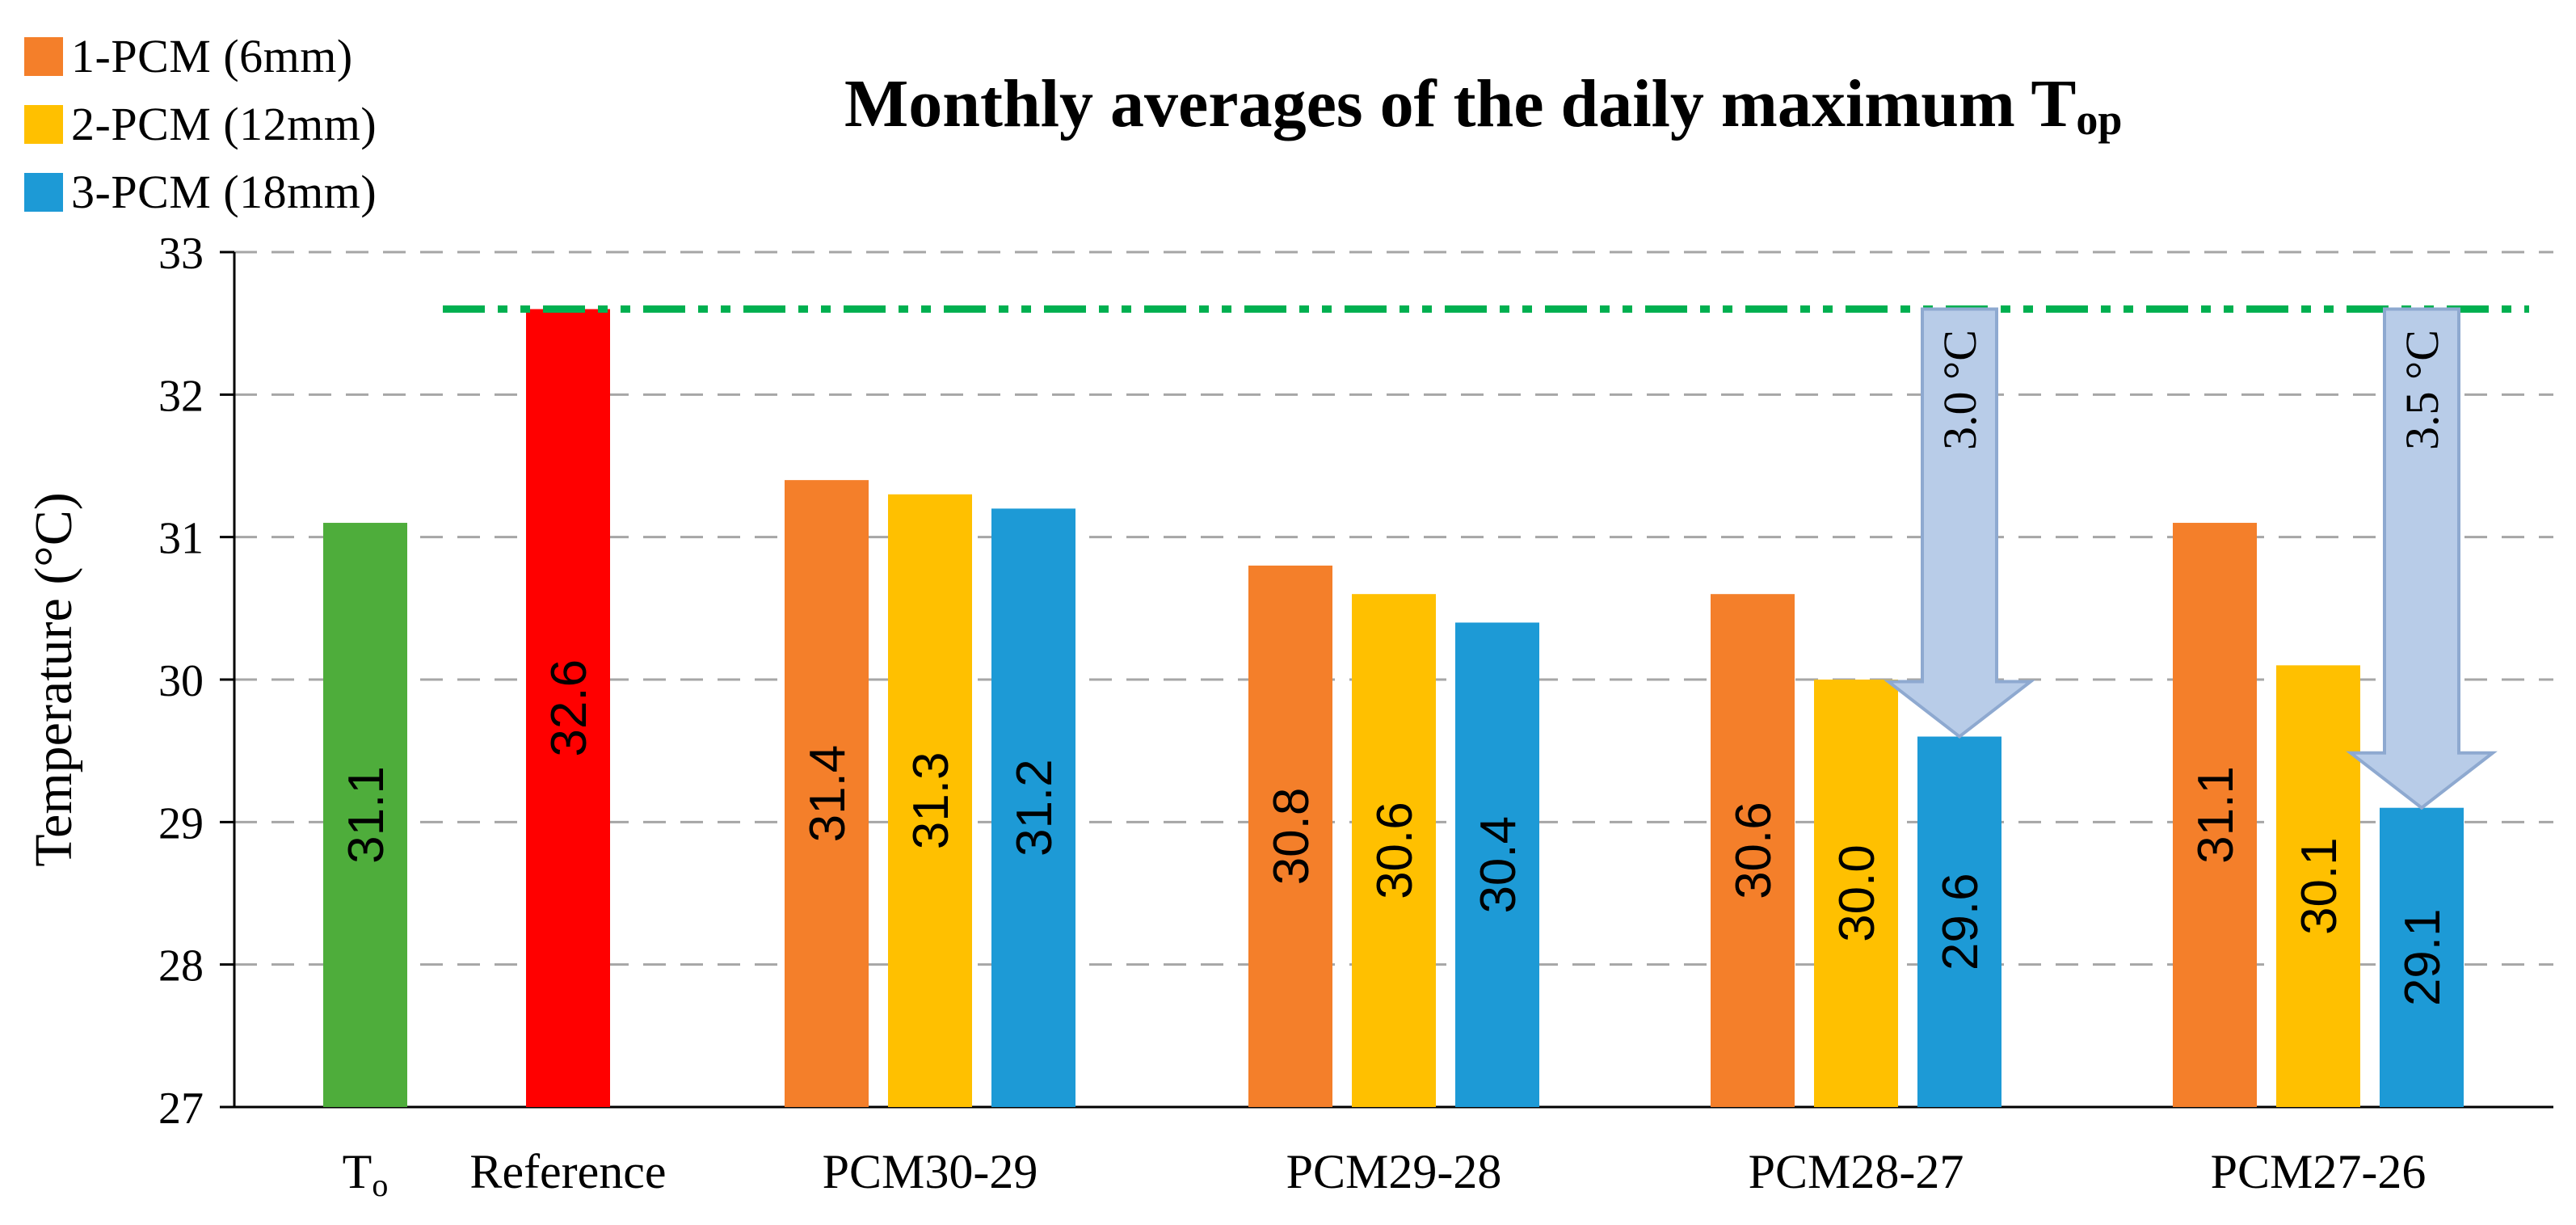 The height and width of the screenshot is (1225, 2576). What do you see at coordinates (181, 254) in the screenshot?
I see `y-tick-label-33: 33` at bounding box center [181, 254].